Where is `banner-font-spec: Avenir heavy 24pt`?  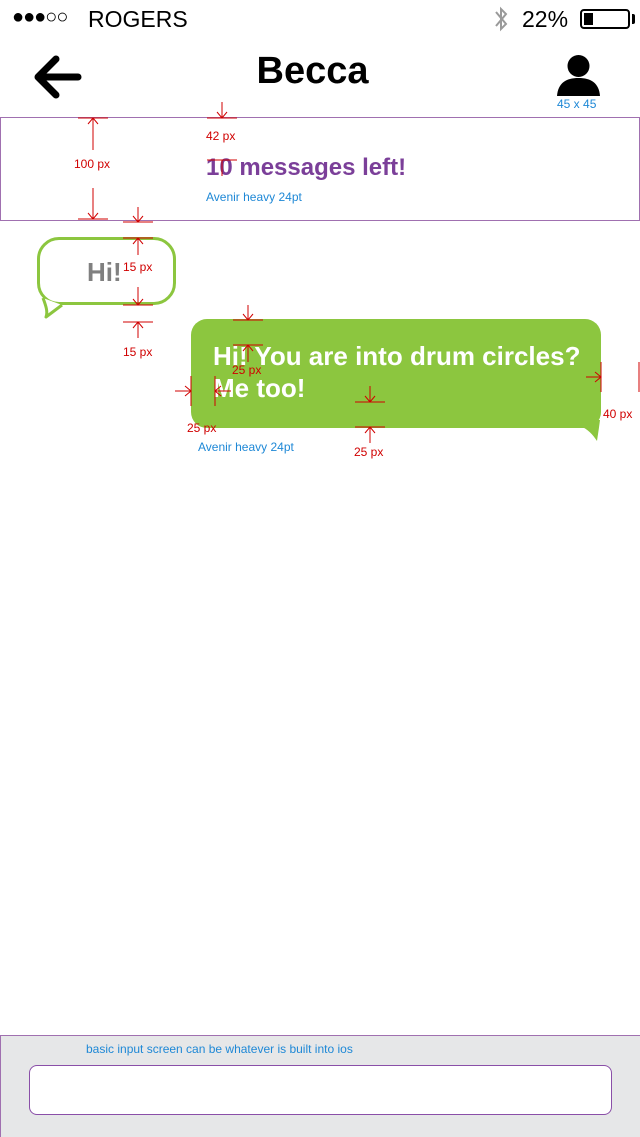 banner-font-spec: Avenir heavy 24pt is located at coordinates (254, 197).